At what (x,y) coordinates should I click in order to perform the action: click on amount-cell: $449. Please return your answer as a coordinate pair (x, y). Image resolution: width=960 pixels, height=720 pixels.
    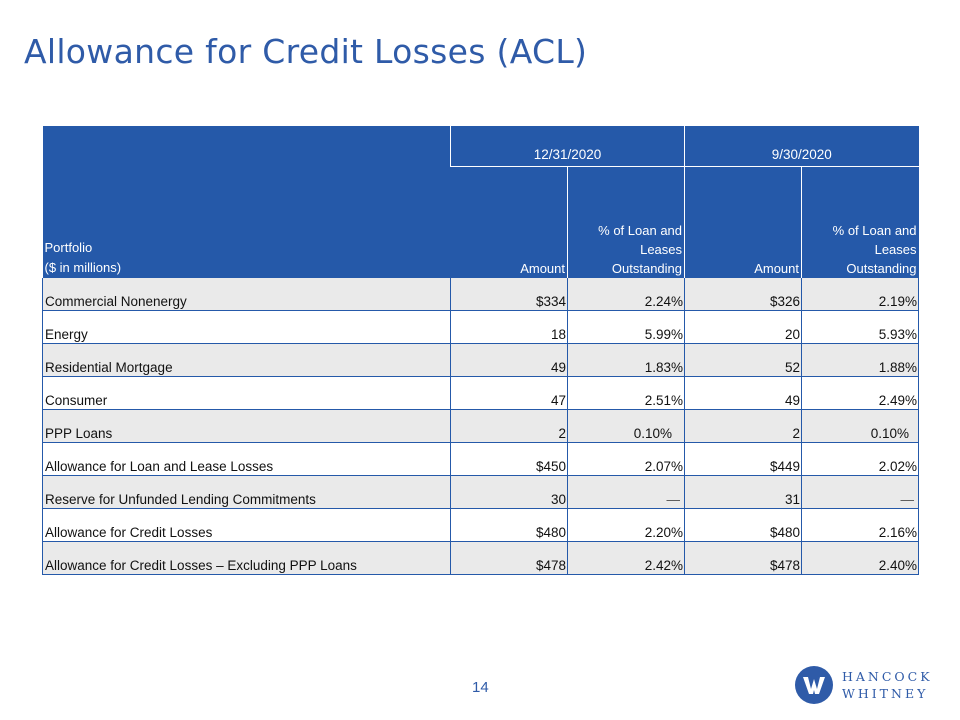
    Looking at the image, I should click on (743, 459).